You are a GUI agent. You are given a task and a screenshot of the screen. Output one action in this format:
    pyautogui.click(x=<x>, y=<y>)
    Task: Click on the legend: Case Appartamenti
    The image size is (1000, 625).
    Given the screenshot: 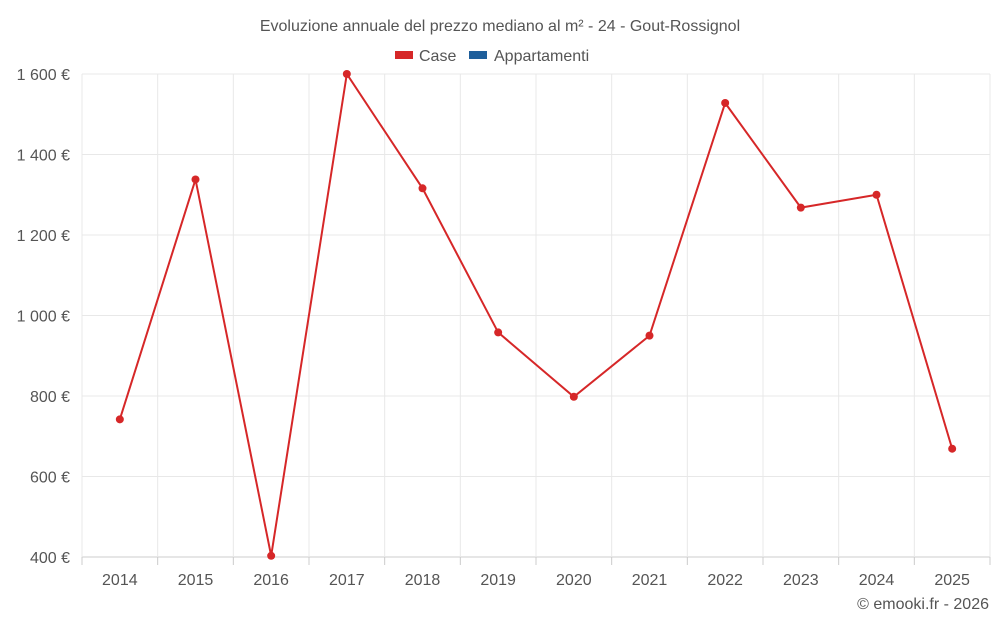 What is the action you would take?
    pyautogui.click(x=492, y=56)
    